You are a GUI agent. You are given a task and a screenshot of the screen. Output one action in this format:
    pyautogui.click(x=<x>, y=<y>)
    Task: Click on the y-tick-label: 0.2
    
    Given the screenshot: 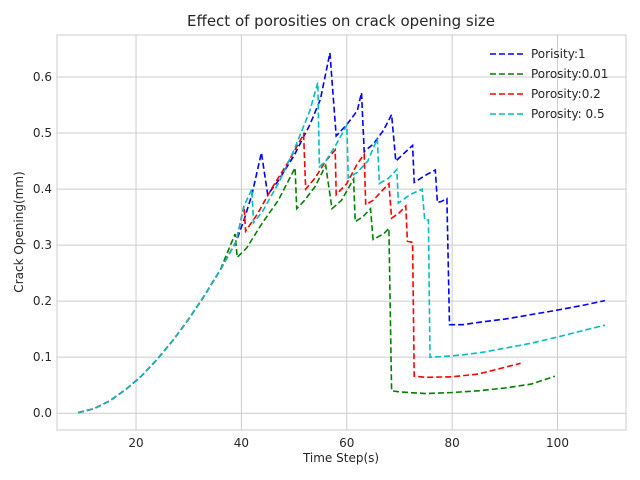 What is the action you would take?
    pyautogui.click(x=42, y=301)
    